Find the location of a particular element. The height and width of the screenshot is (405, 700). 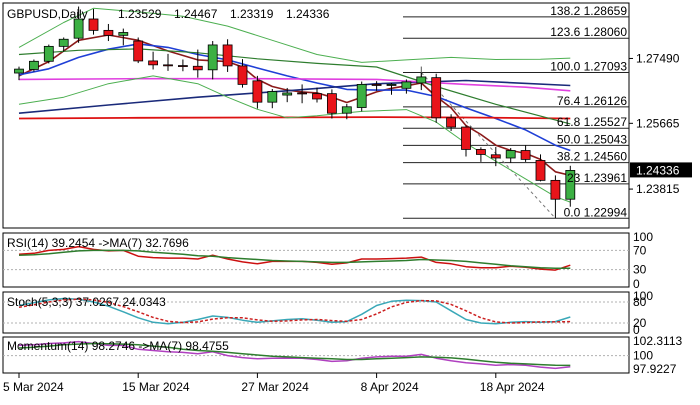

rsi-tick-label: 30 is located at coordinates (640, 270).